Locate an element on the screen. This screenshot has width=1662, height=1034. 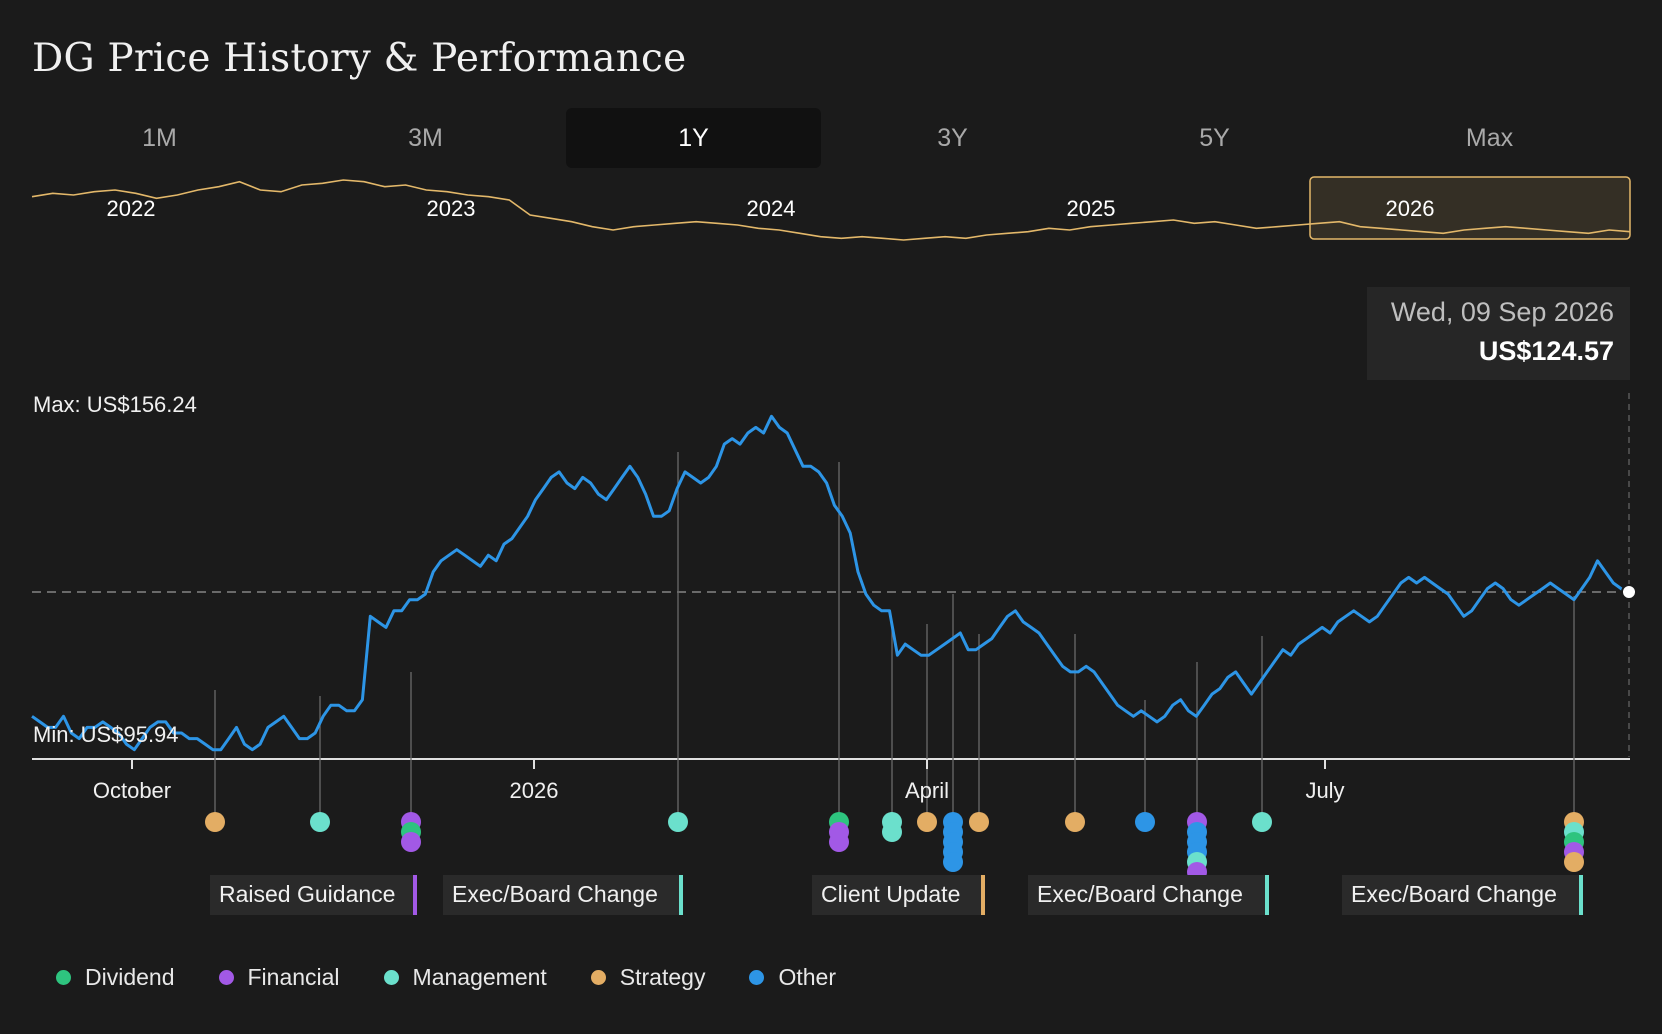
x-tick-label: July is located at coordinates (1324, 790).